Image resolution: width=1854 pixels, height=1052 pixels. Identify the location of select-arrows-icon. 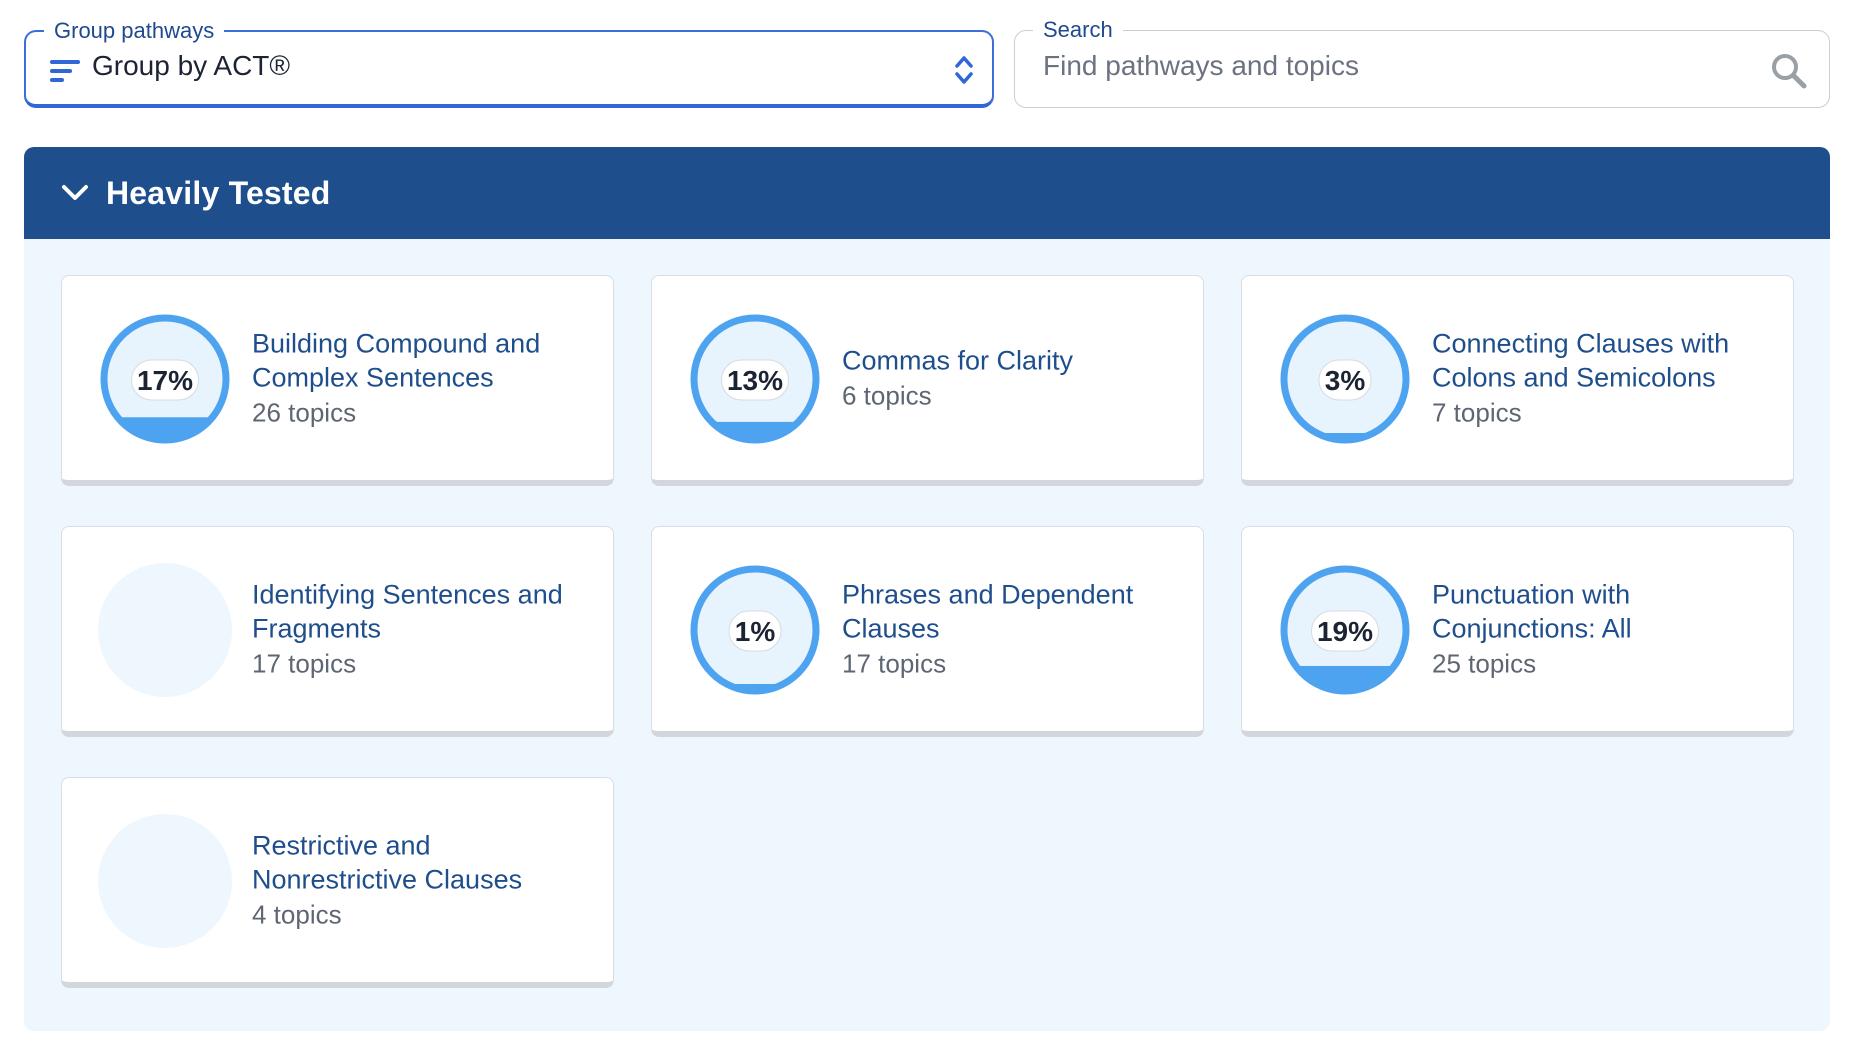
(964, 70).